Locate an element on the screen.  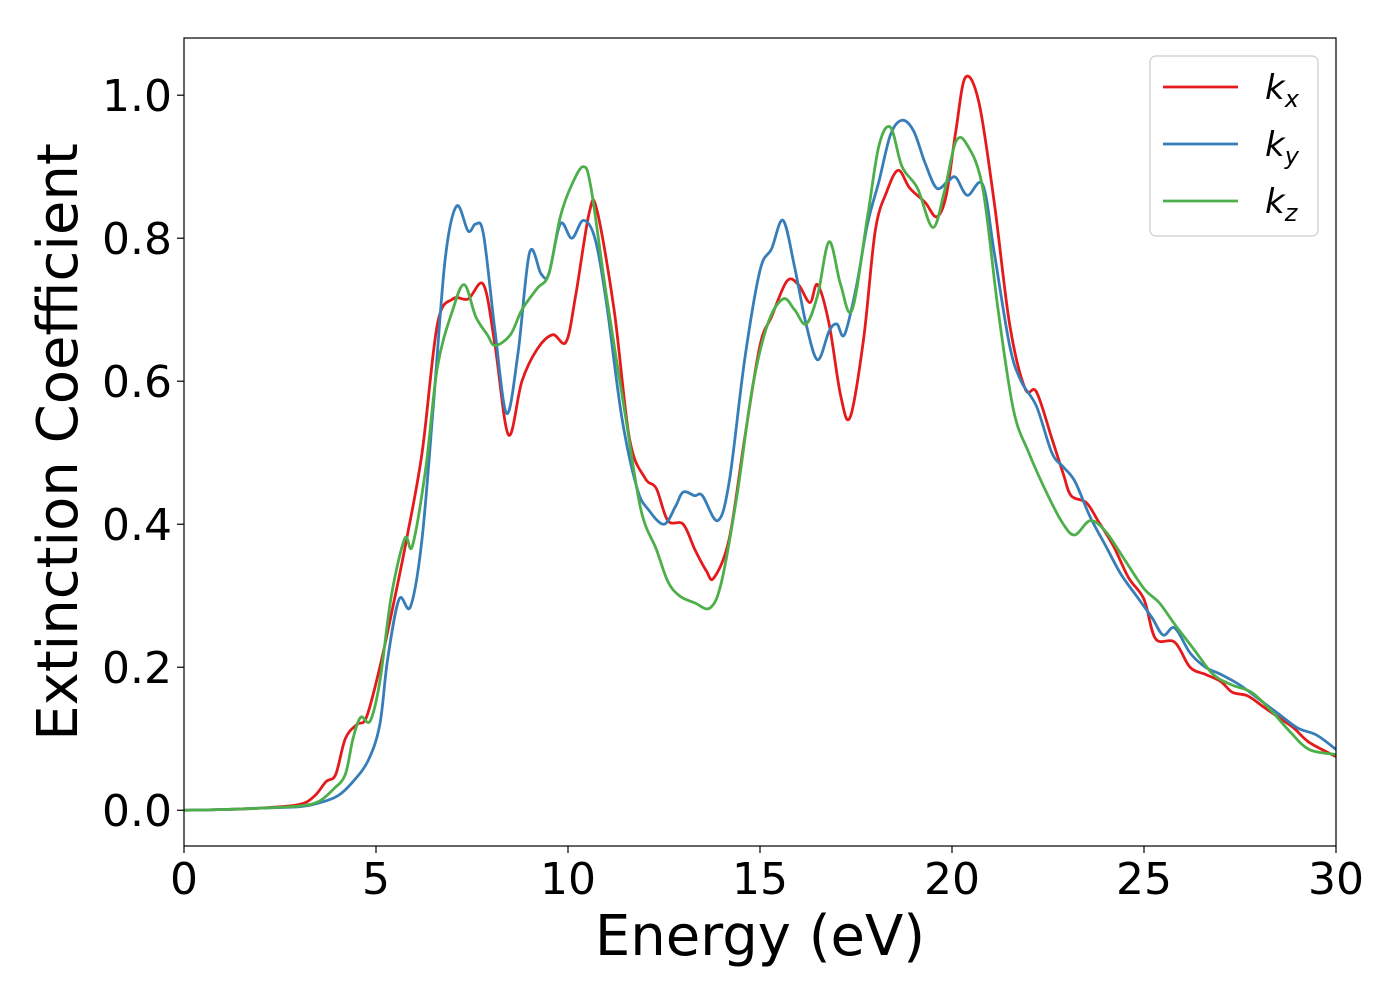
x-tick-label: 10 is located at coordinates (568, 879).